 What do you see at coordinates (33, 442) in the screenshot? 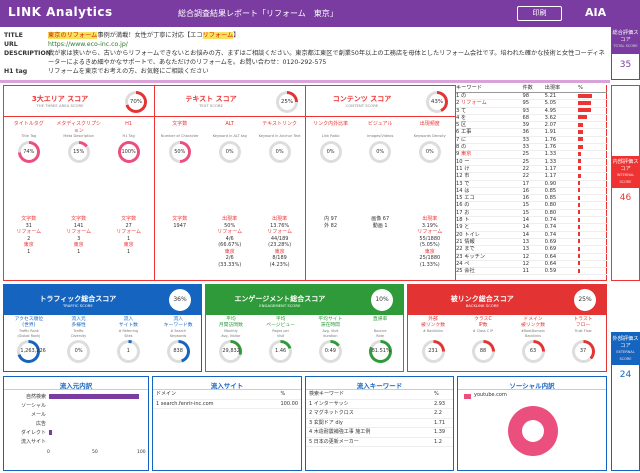
I see `inflow-label: 流入サイト` at bounding box center [33, 442].